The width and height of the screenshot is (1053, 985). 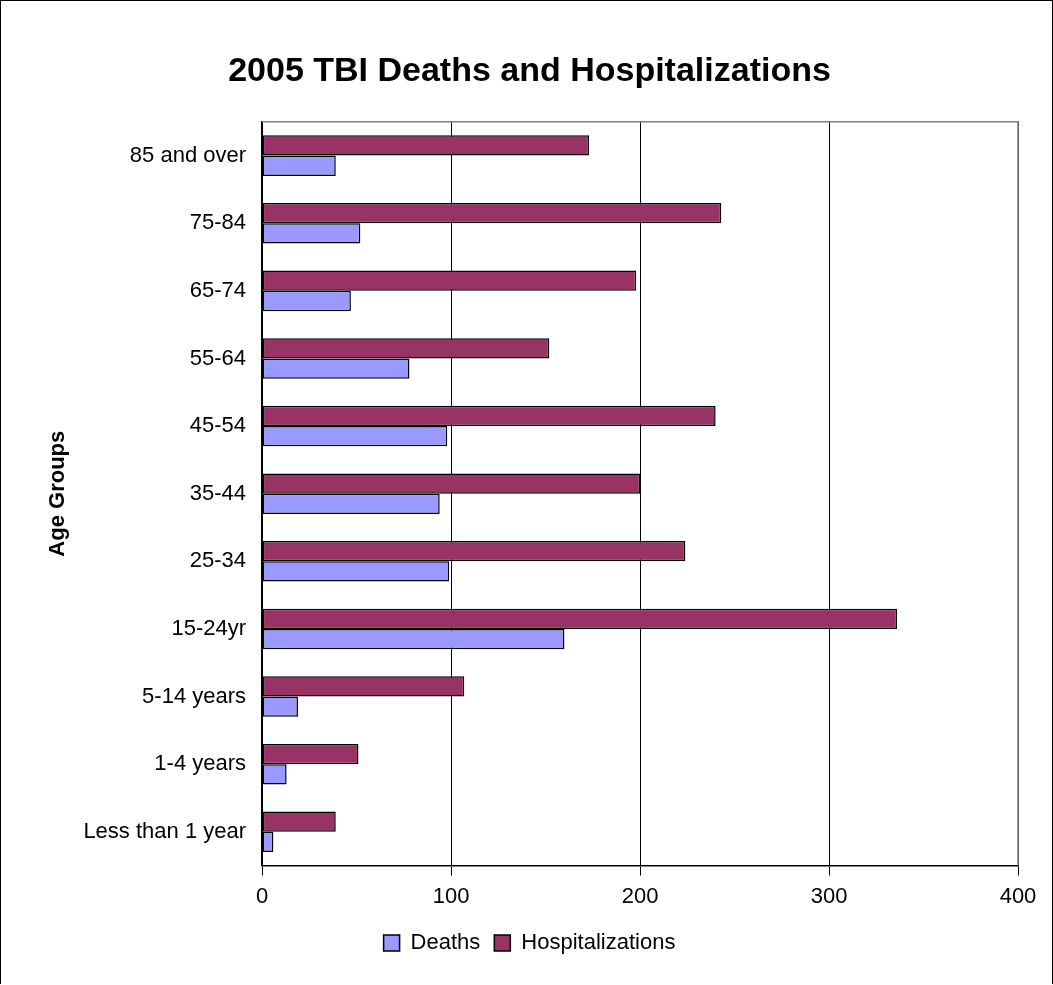 I want to click on y-axis-title: Age Groups, so click(x=57, y=493).